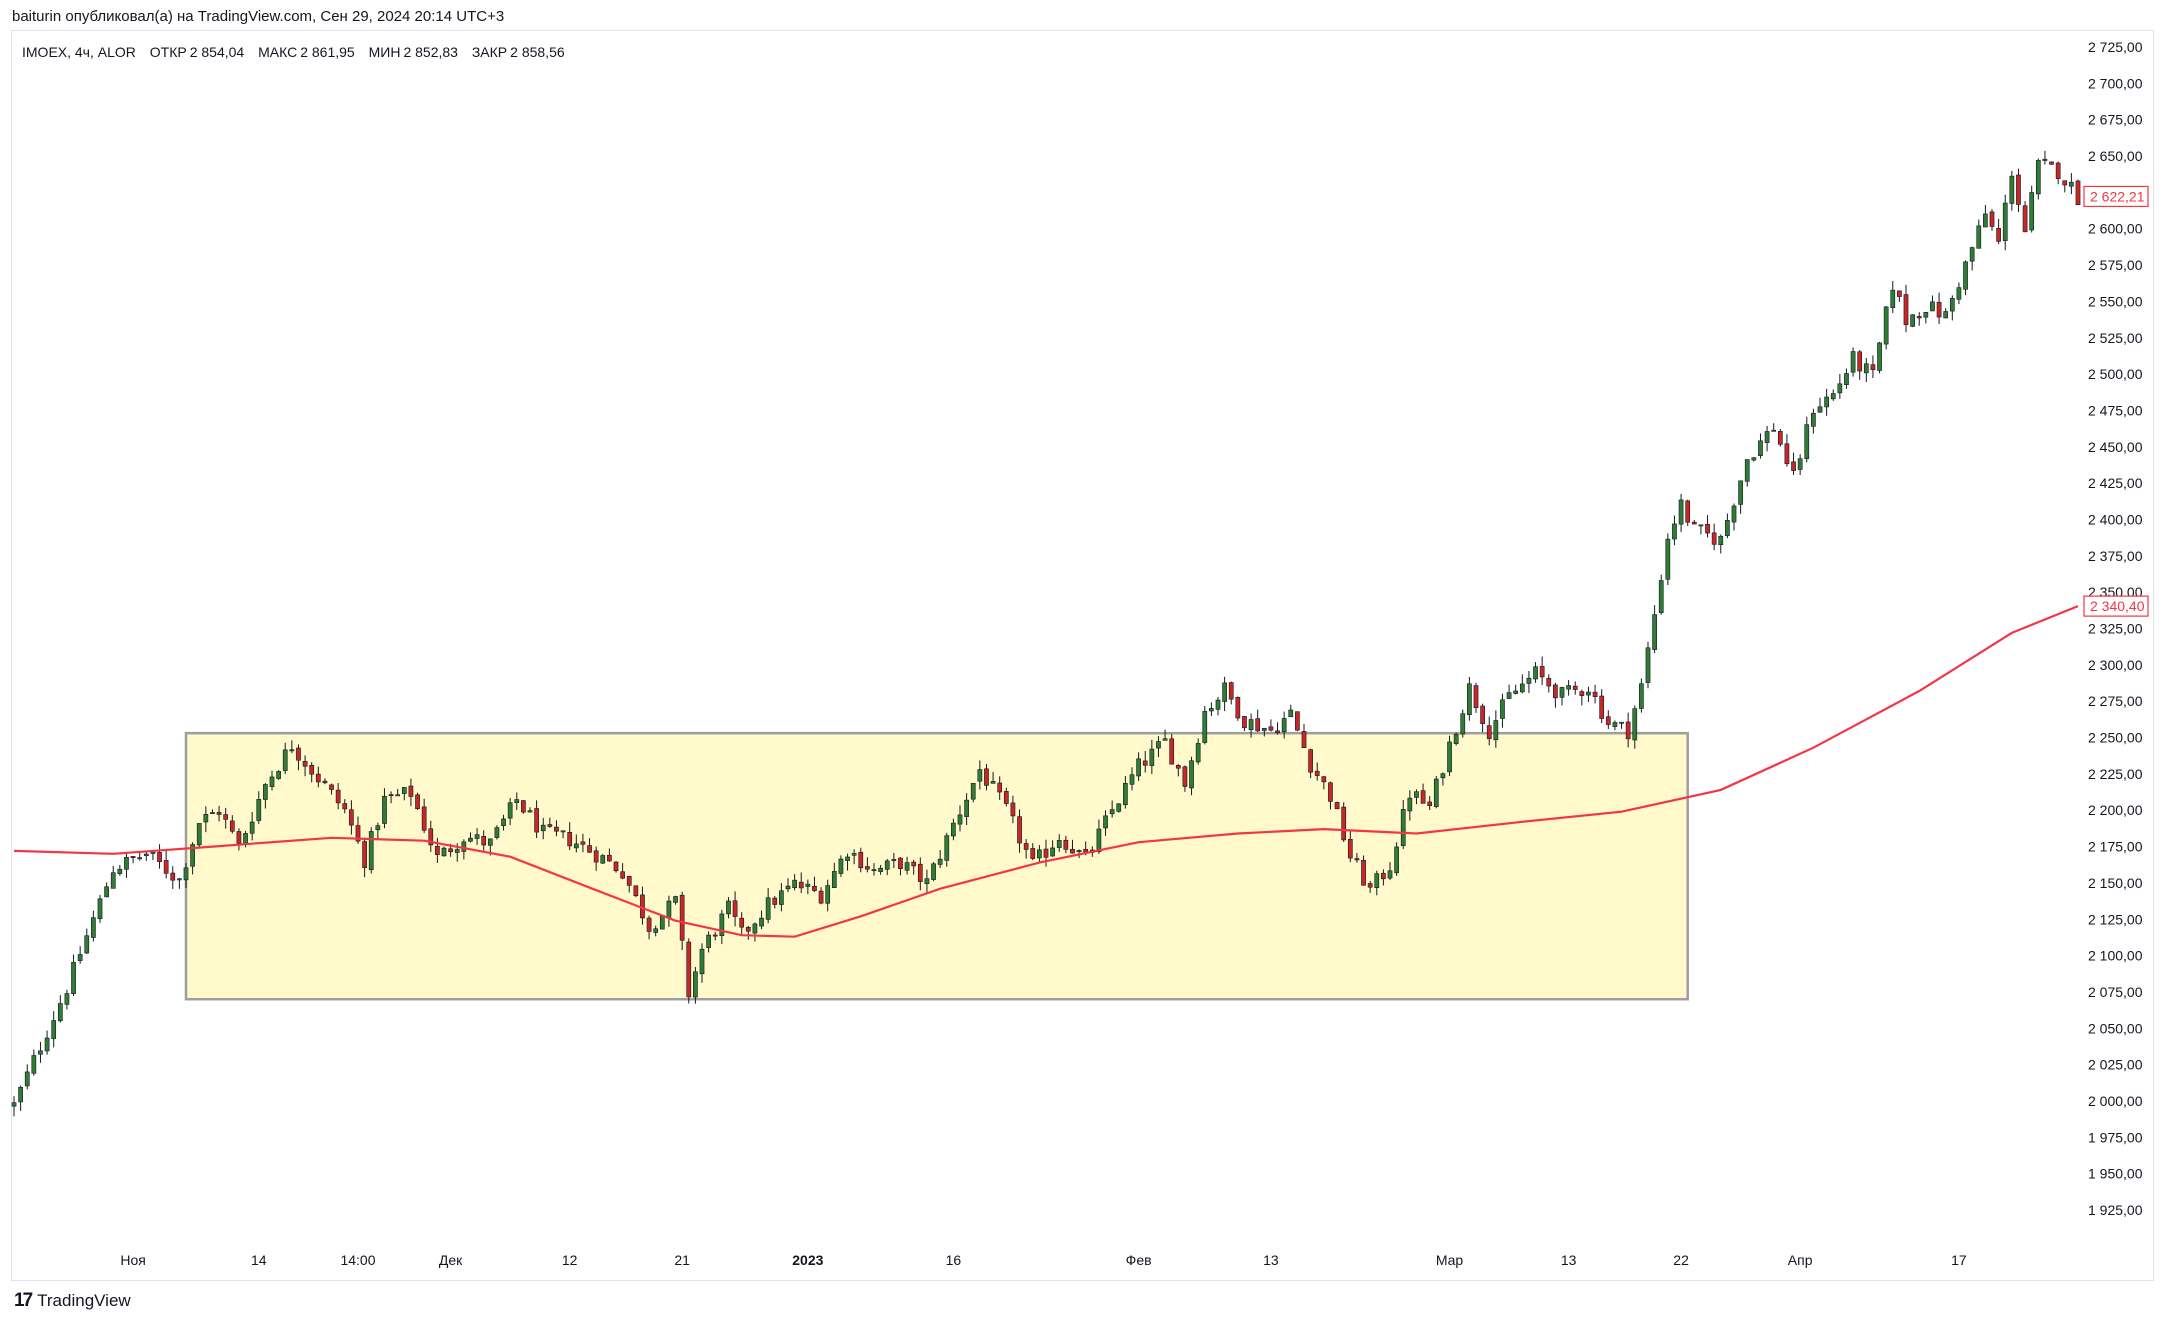 The height and width of the screenshot is (1321, 2165). Describe the element at coordinates (2115, 956) in the screenshot. I see `y-tick-label: 2 100,00` at that location.